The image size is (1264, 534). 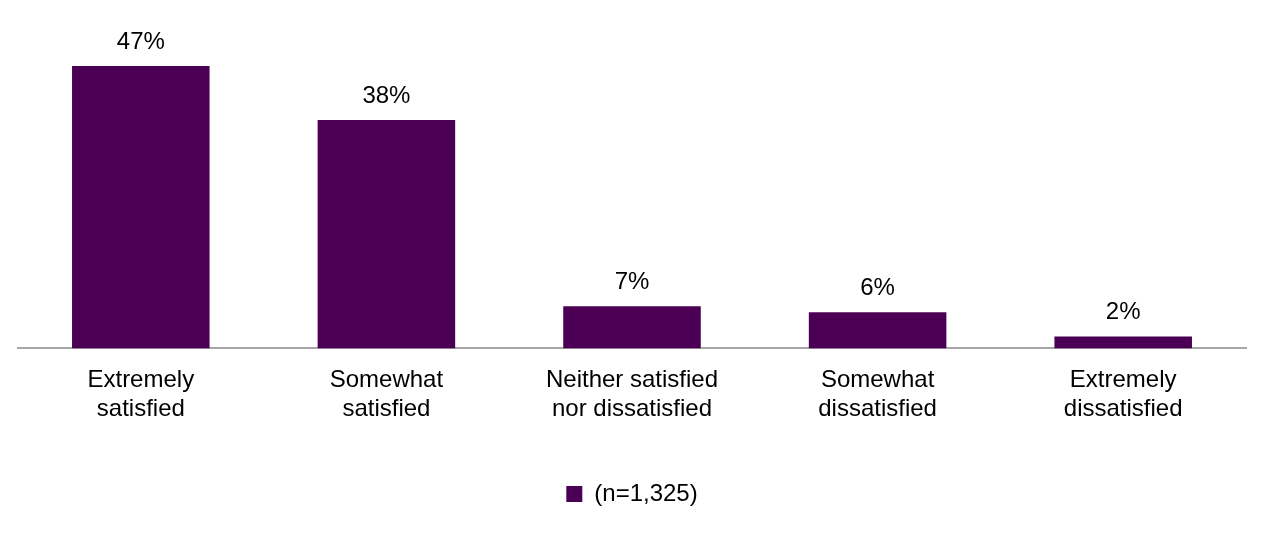 What do you see at coordinates (646, 492) in the screenshot?
I see `legend-label: (n=1,325)` at bounding box center [646, 492].